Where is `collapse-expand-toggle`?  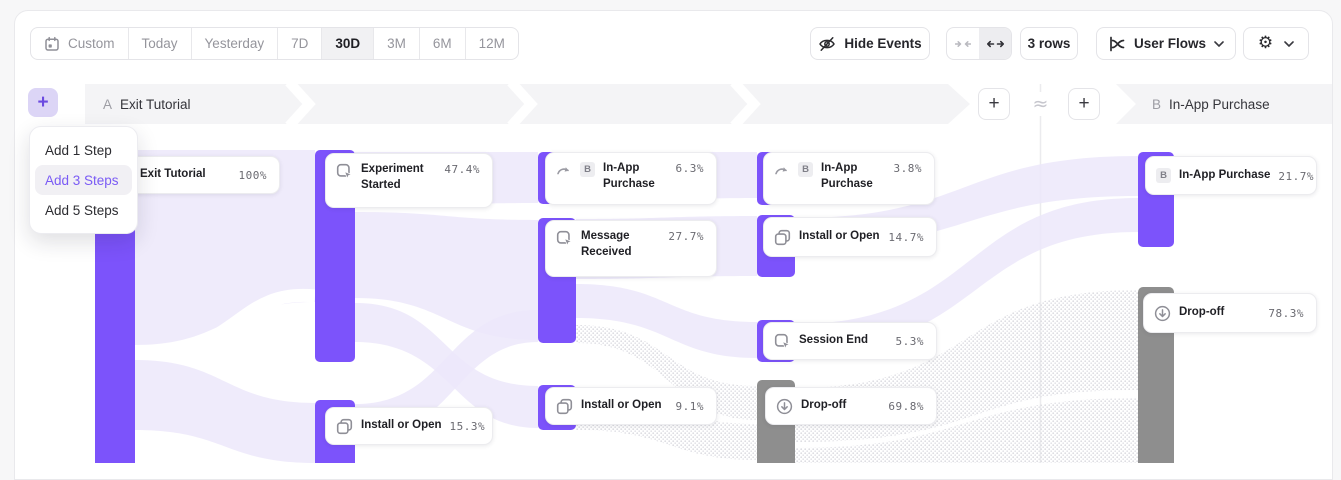 collapse-expand-toggle is located at coordinates (979, 43).